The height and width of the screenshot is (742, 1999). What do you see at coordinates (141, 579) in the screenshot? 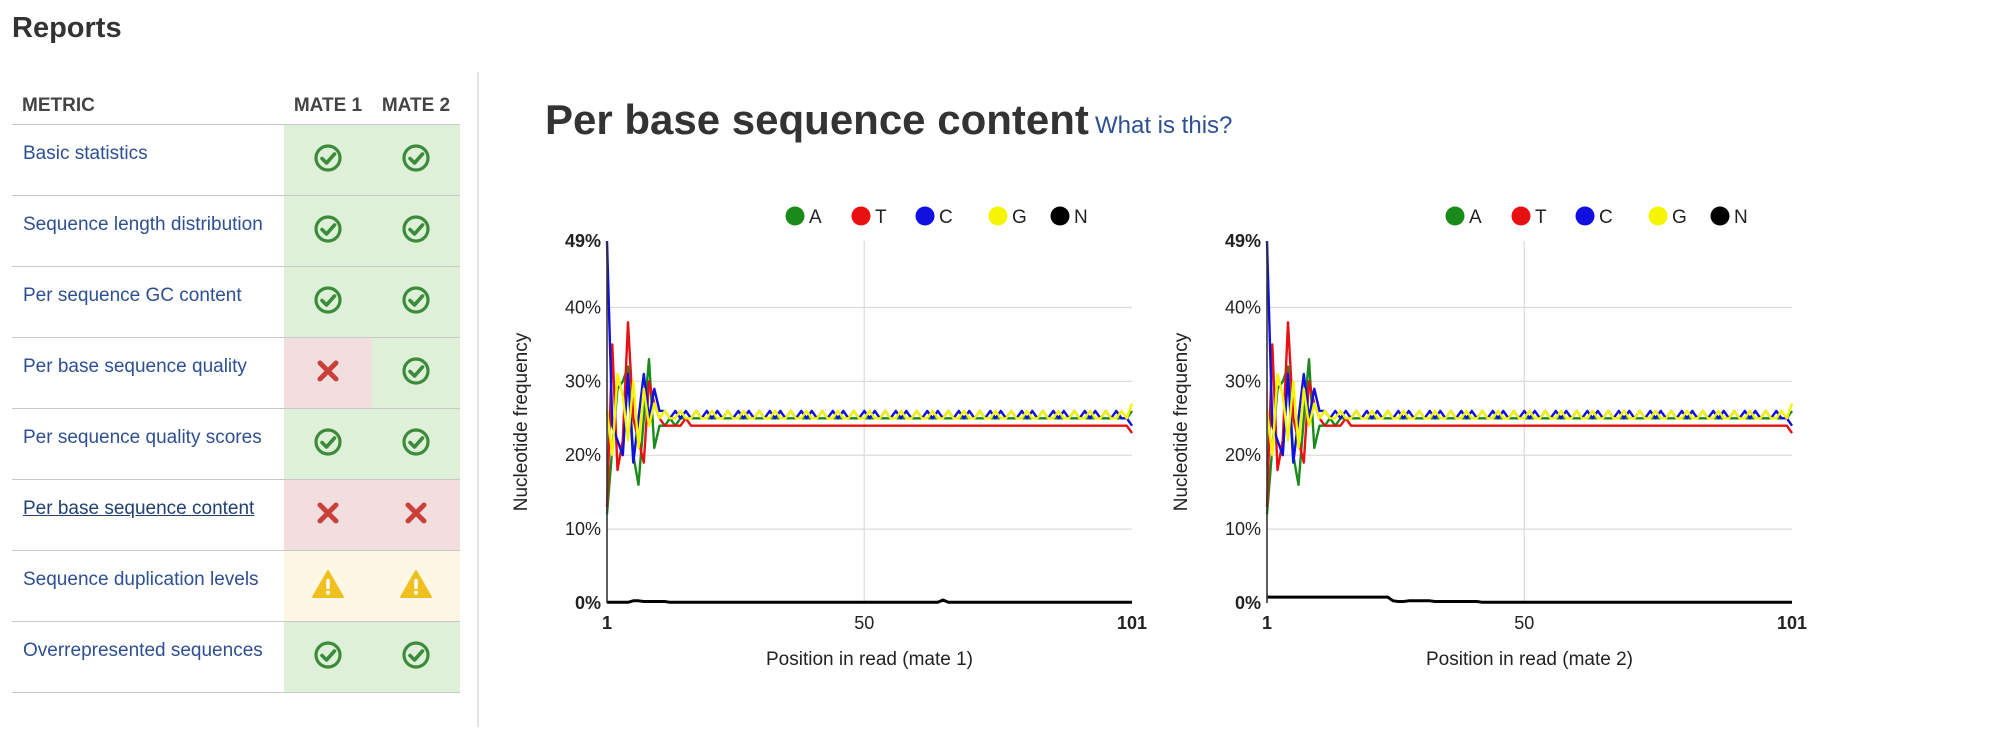
I see `metric-link: Sequence duplication levels` at bounding box center [141, 579].